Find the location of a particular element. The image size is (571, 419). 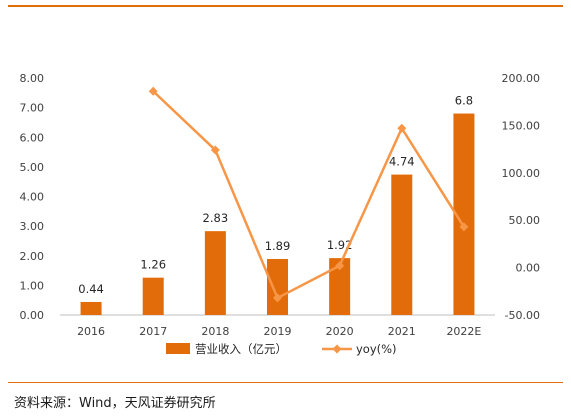

bar-value-label: 1.26 is located at coordinates (153, 265).